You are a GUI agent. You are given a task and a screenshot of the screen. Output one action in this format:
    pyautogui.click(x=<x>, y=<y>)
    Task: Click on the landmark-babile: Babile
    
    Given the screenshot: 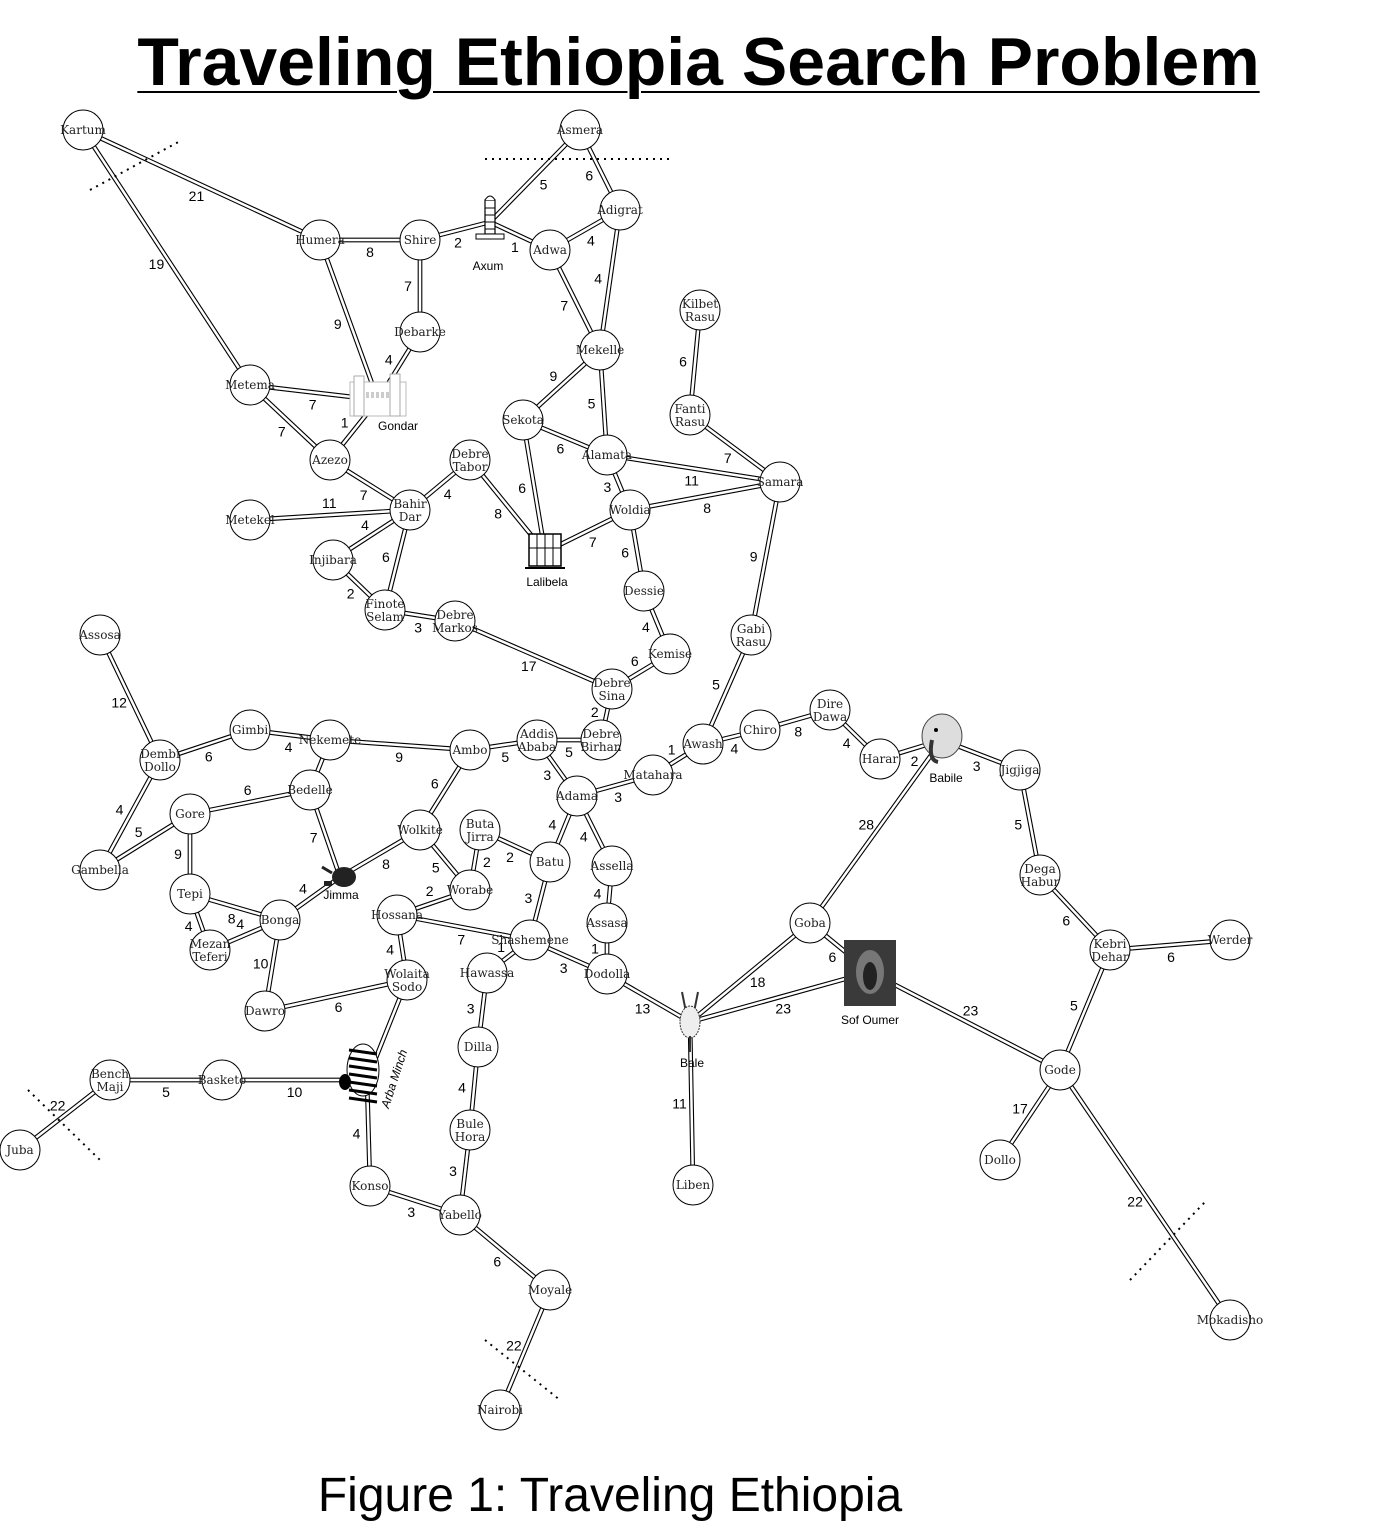 What is the action you would take?
    pyautogui.click(x=942, y=749)
    